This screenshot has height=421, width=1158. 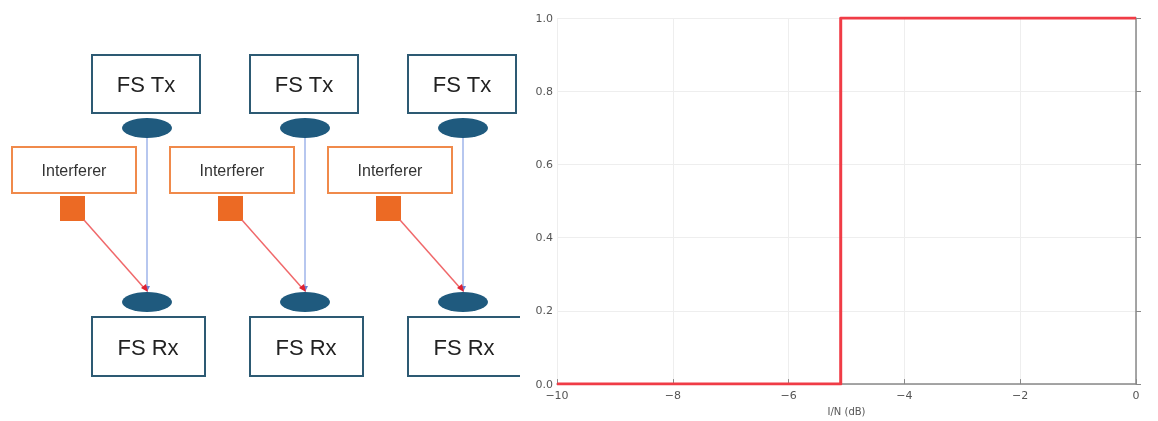 What do you see at coordinates (904, 396) in the screenshot?
I see `x-tick-label: −4` at bounding box center [904, 396].